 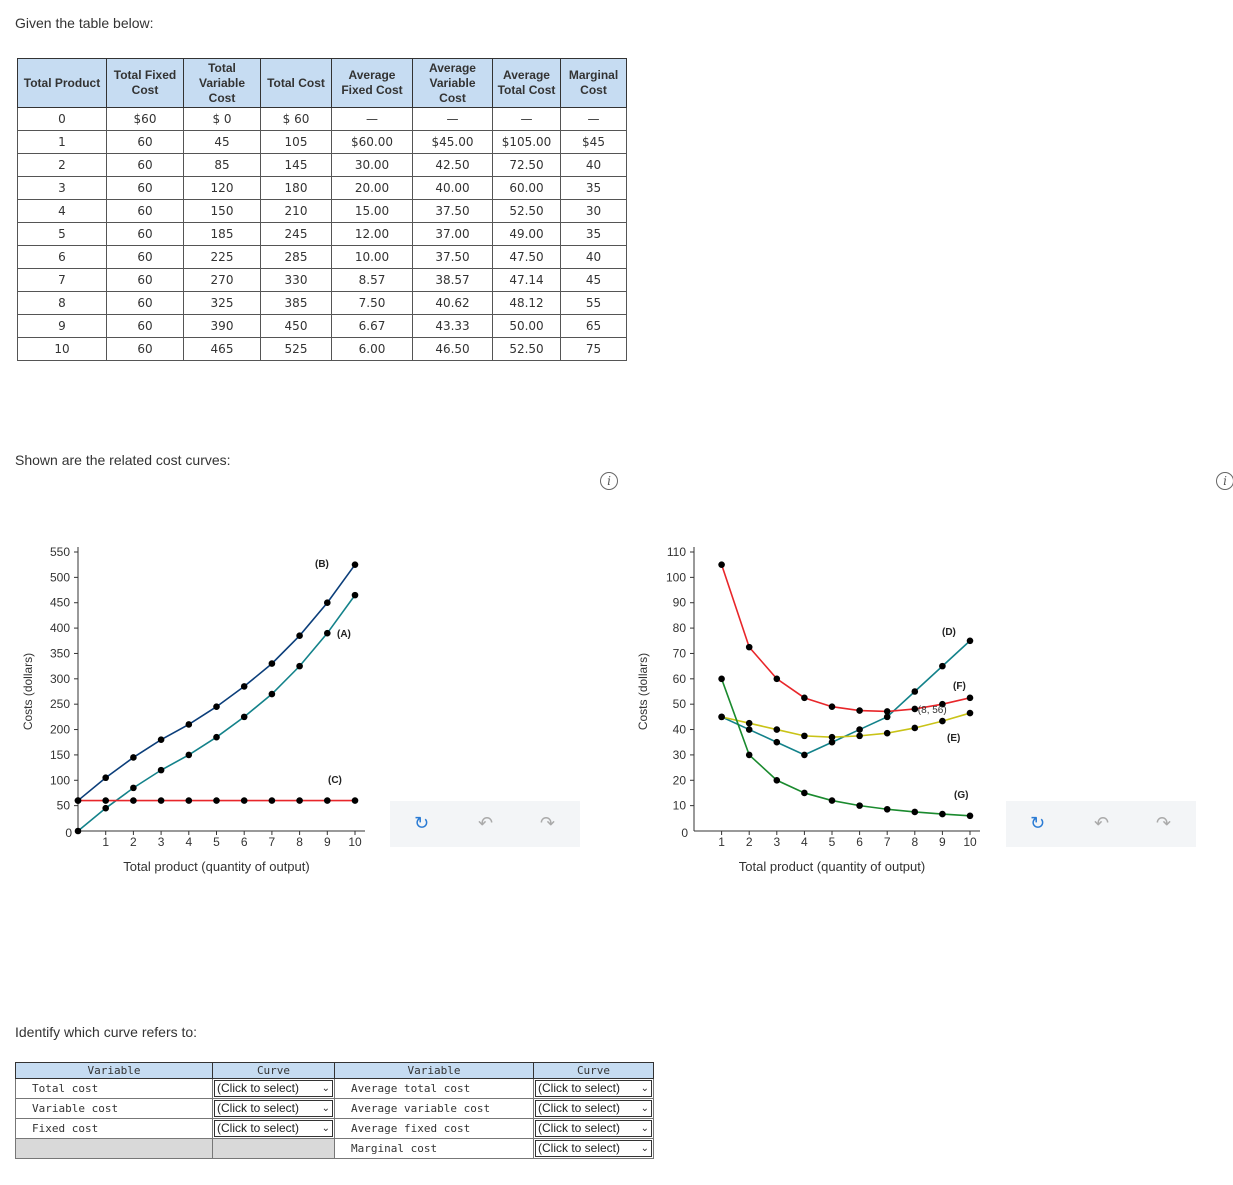 What do you see at coordinates (64, 806) in the screenshot?
I see `y-tick-label: 50` at bounding box center [64, 806].